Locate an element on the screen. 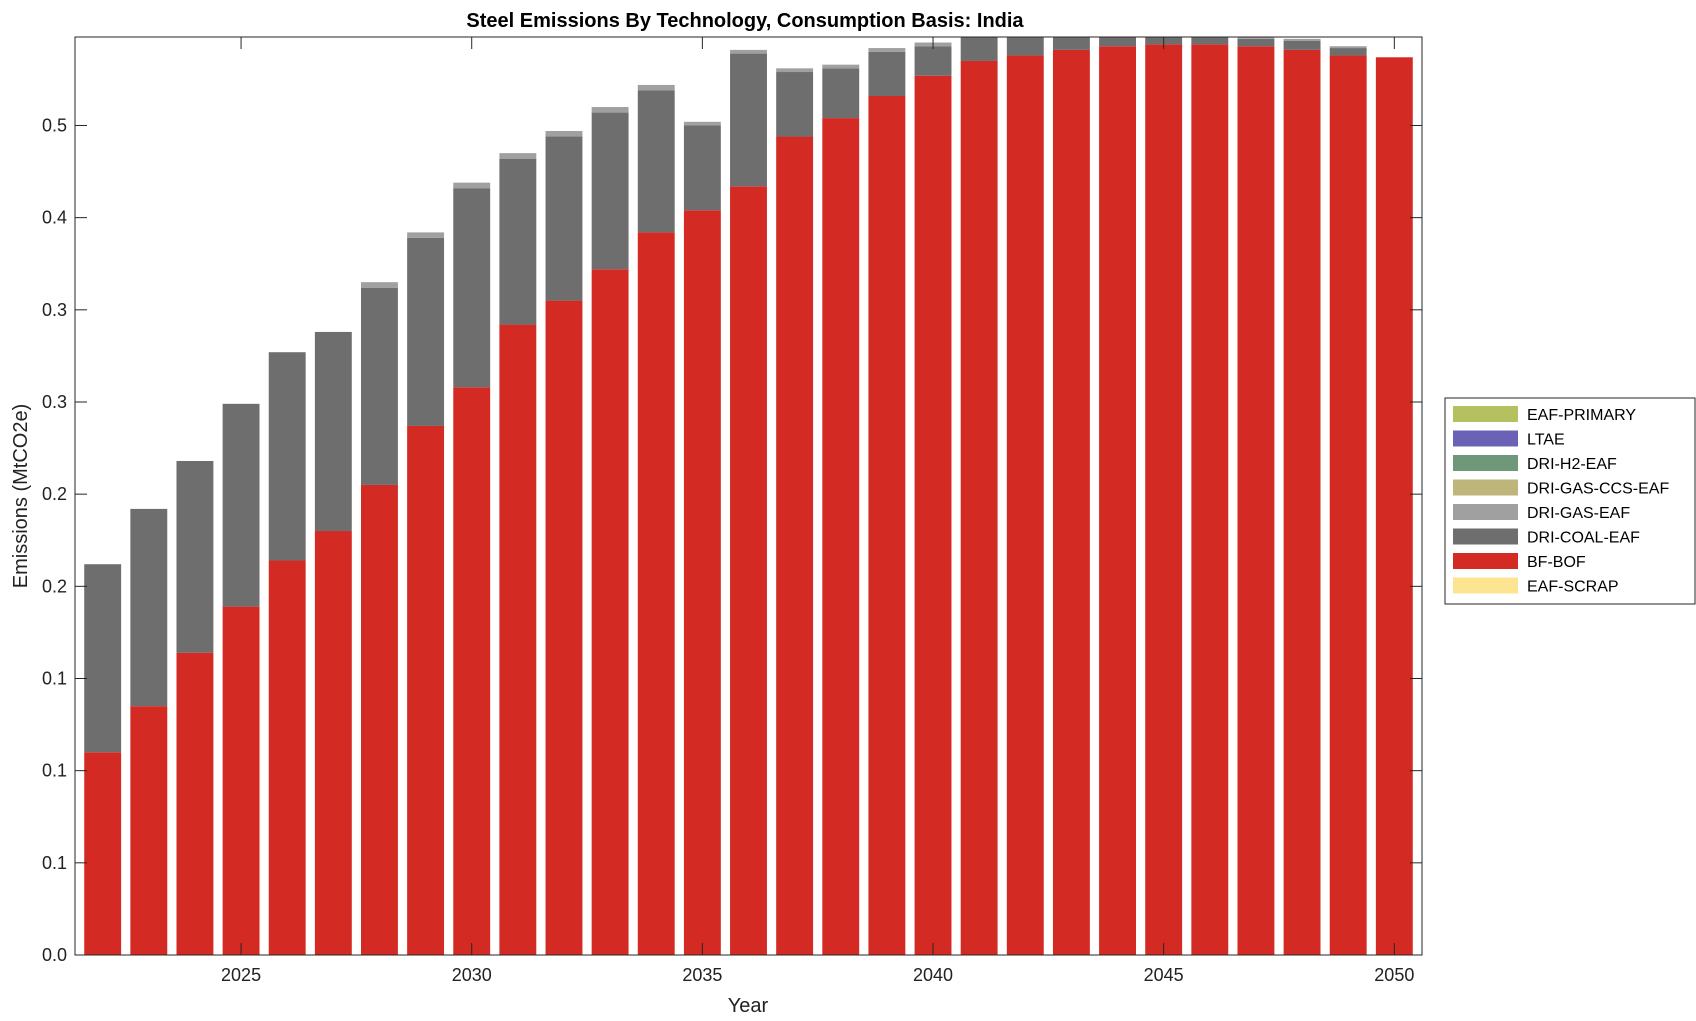 This screenshot has width=1696, height=1021. bar-dri-coal-eaf-2027 is located at coordinates (333, 431).